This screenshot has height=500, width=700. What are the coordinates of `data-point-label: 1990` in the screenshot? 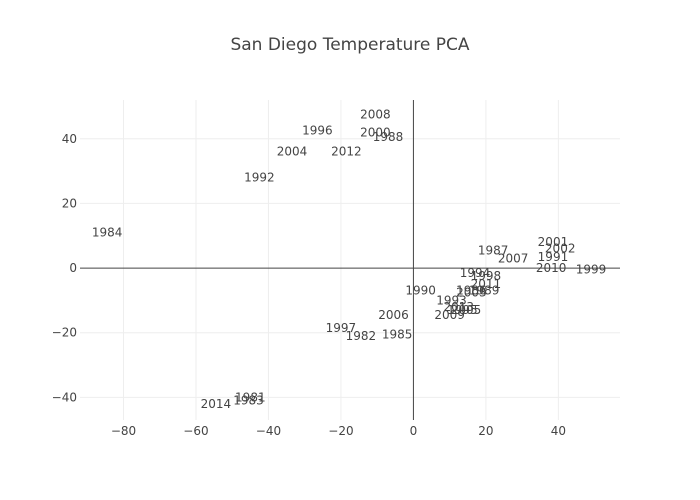 It's located at (420, 291).